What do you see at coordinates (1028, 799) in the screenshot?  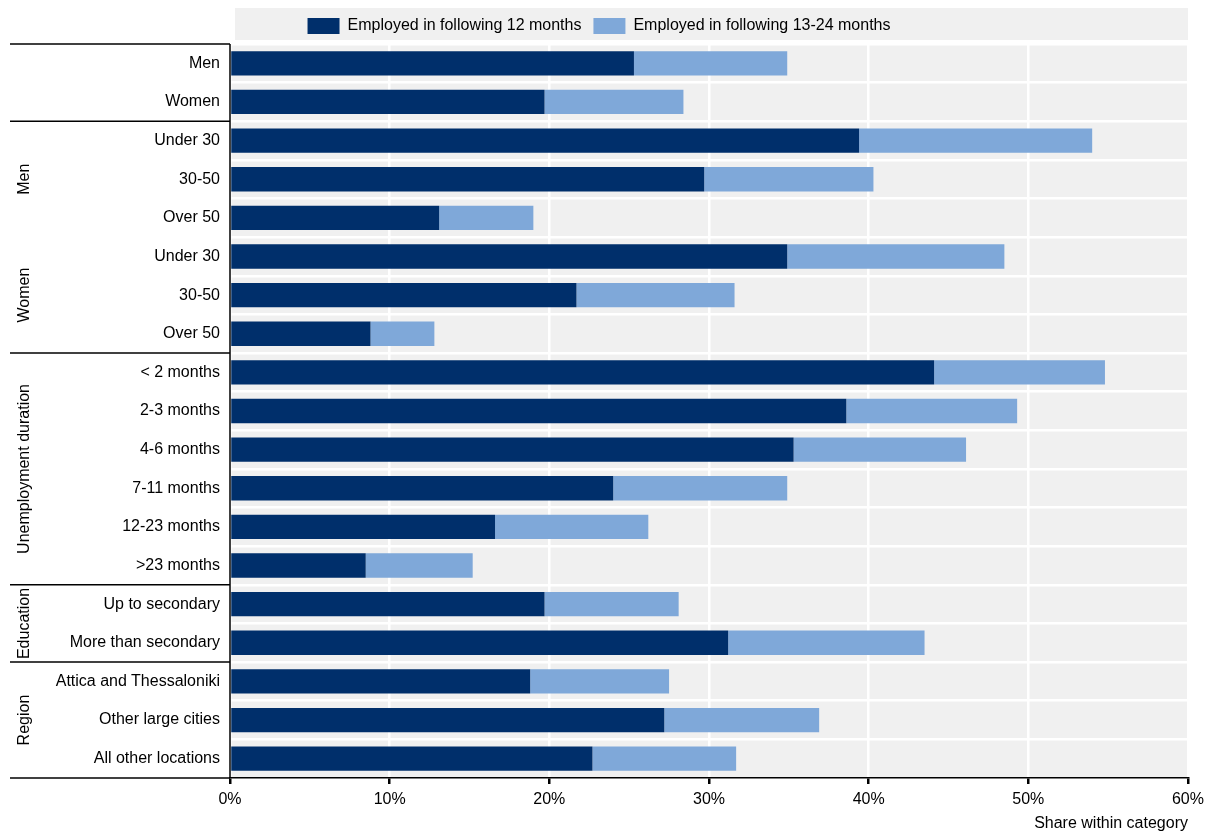 I see `x-tick-label: 50%` at bounding box center [1028, 799].